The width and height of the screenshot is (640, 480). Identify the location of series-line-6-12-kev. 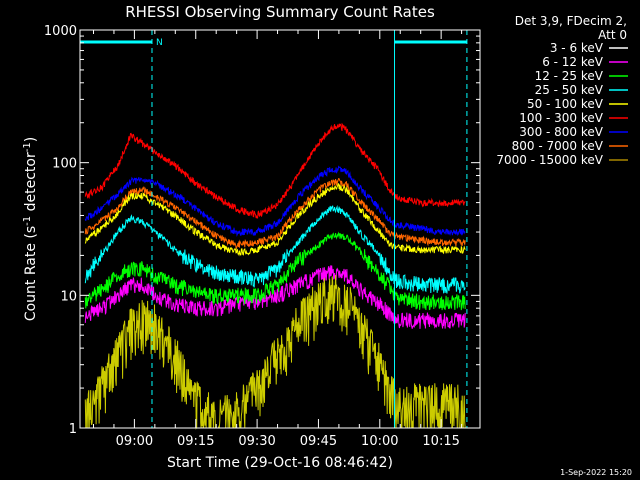
(275, 297).